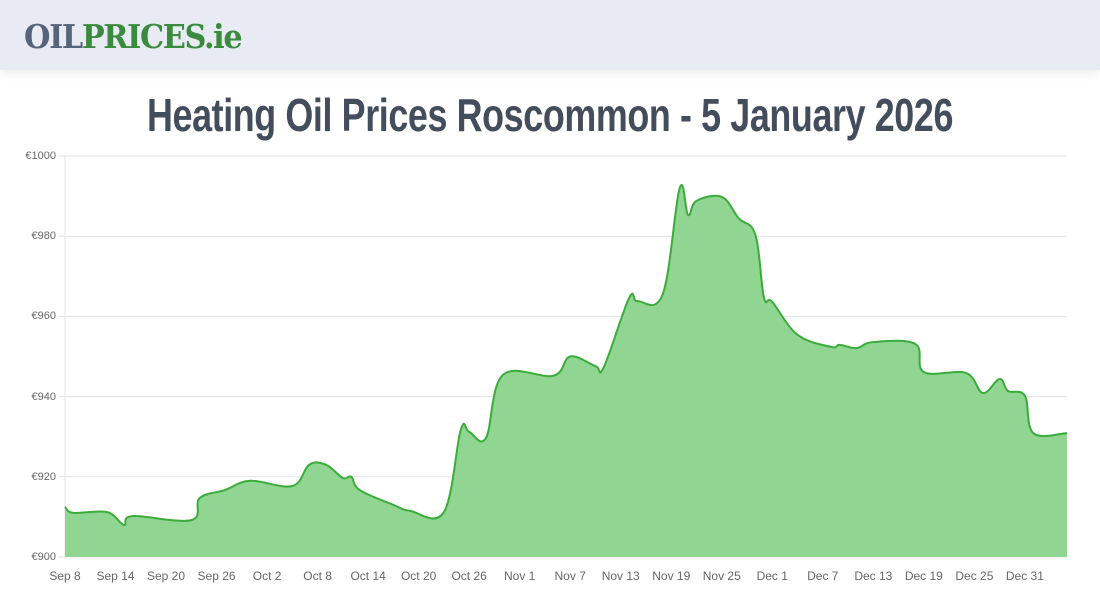 The image size is (1100, 600). What do you see at coordinates (469, 576) in the screenshot?
I see `x-axis-label: Oct 26` at bounding box center [469, 576].